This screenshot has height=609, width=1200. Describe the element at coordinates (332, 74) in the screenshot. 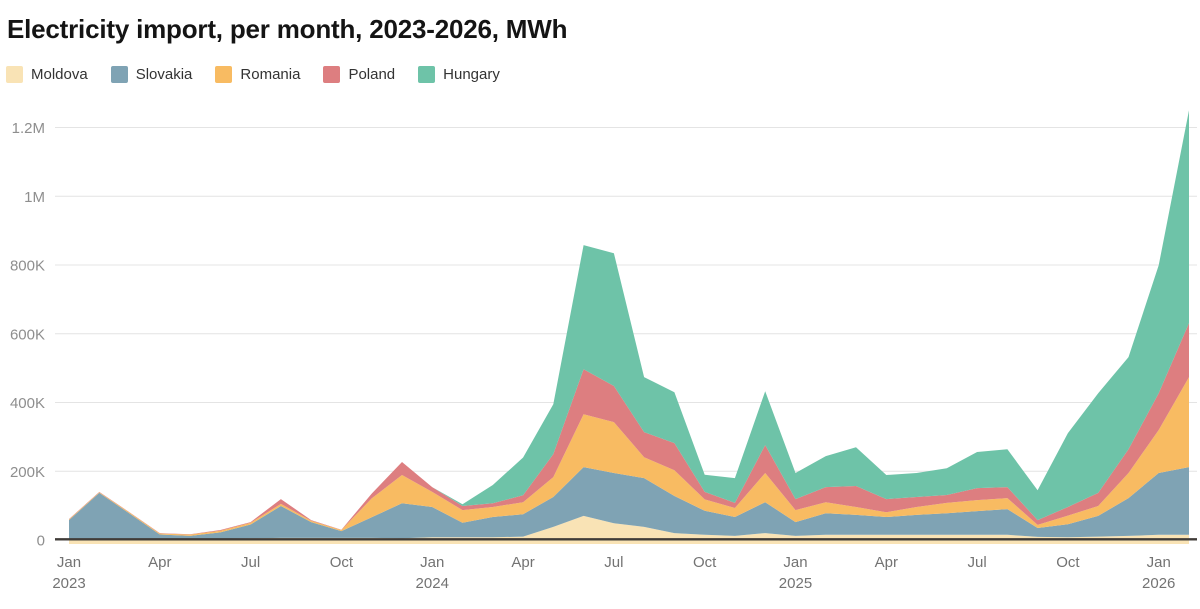

I see `legend-swatch-poland` at that location.